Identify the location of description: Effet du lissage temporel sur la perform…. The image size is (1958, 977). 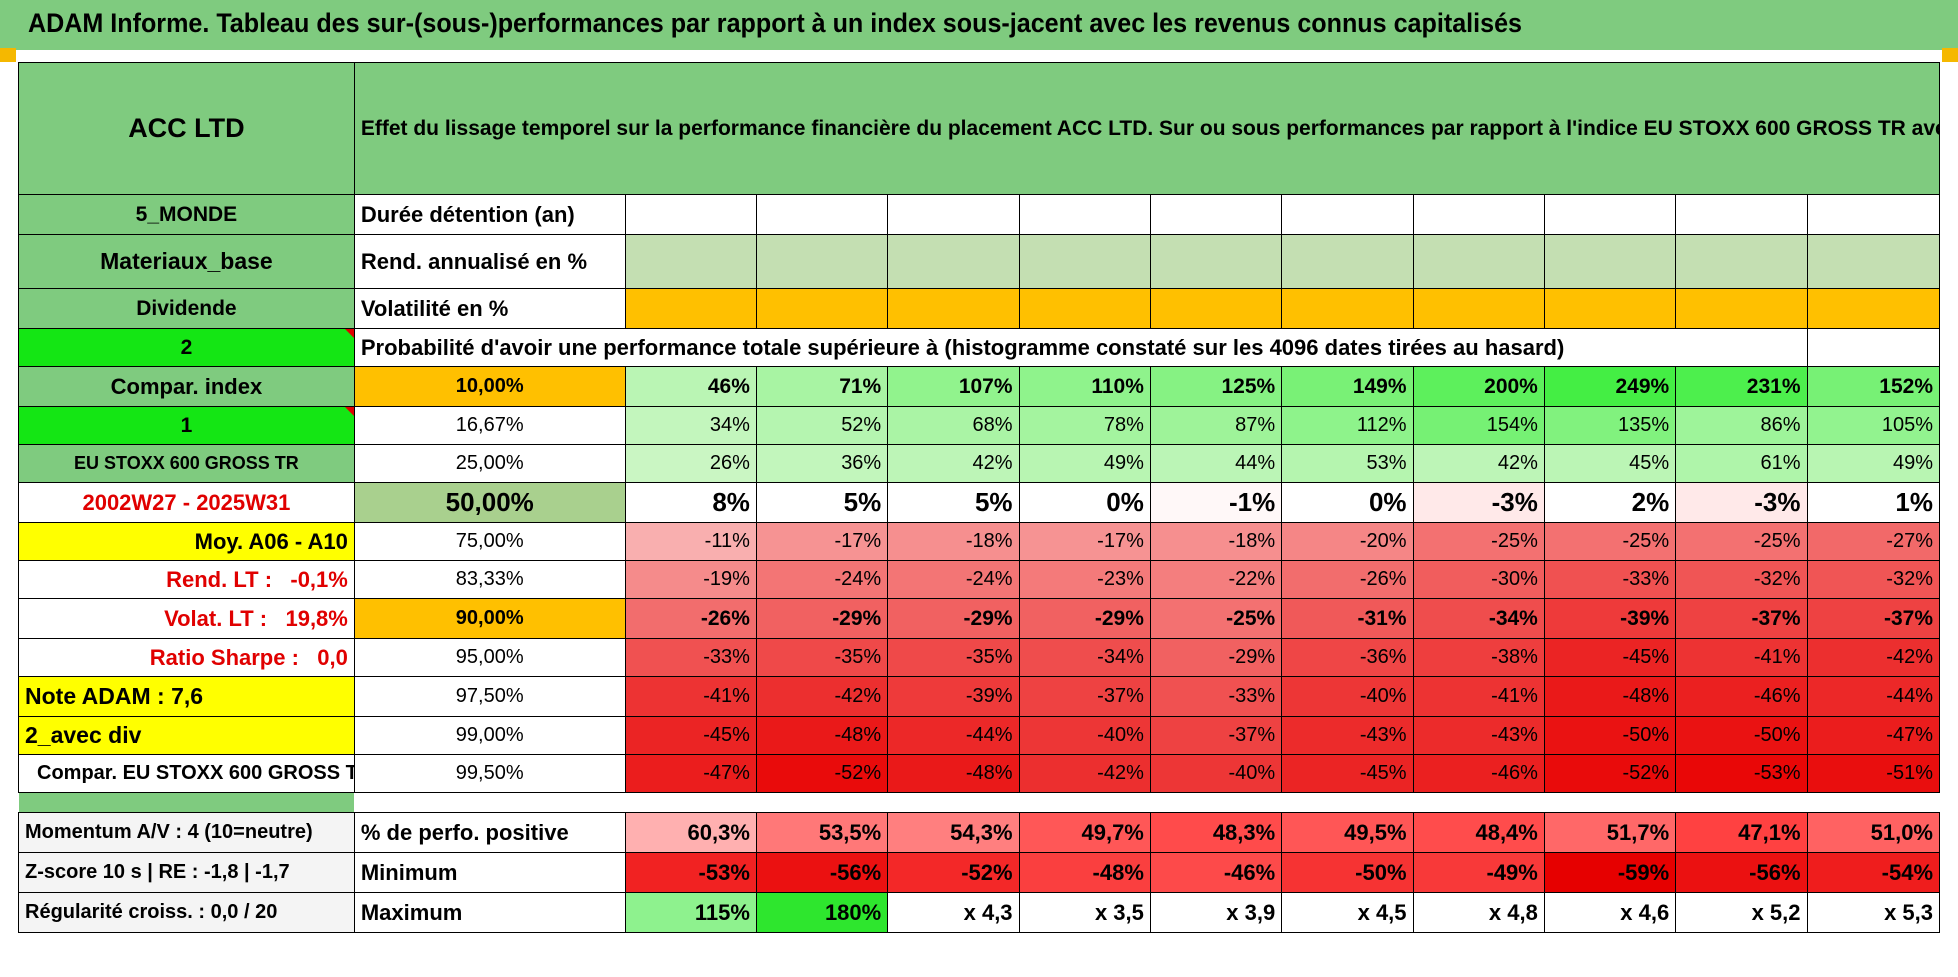
(1147, 128).